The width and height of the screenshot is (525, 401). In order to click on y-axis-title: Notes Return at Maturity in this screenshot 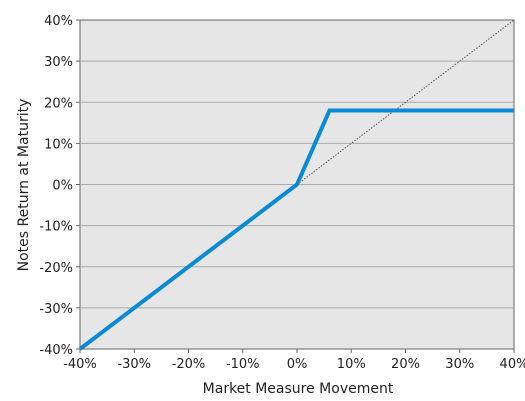, I will do `click(24, 185)`.